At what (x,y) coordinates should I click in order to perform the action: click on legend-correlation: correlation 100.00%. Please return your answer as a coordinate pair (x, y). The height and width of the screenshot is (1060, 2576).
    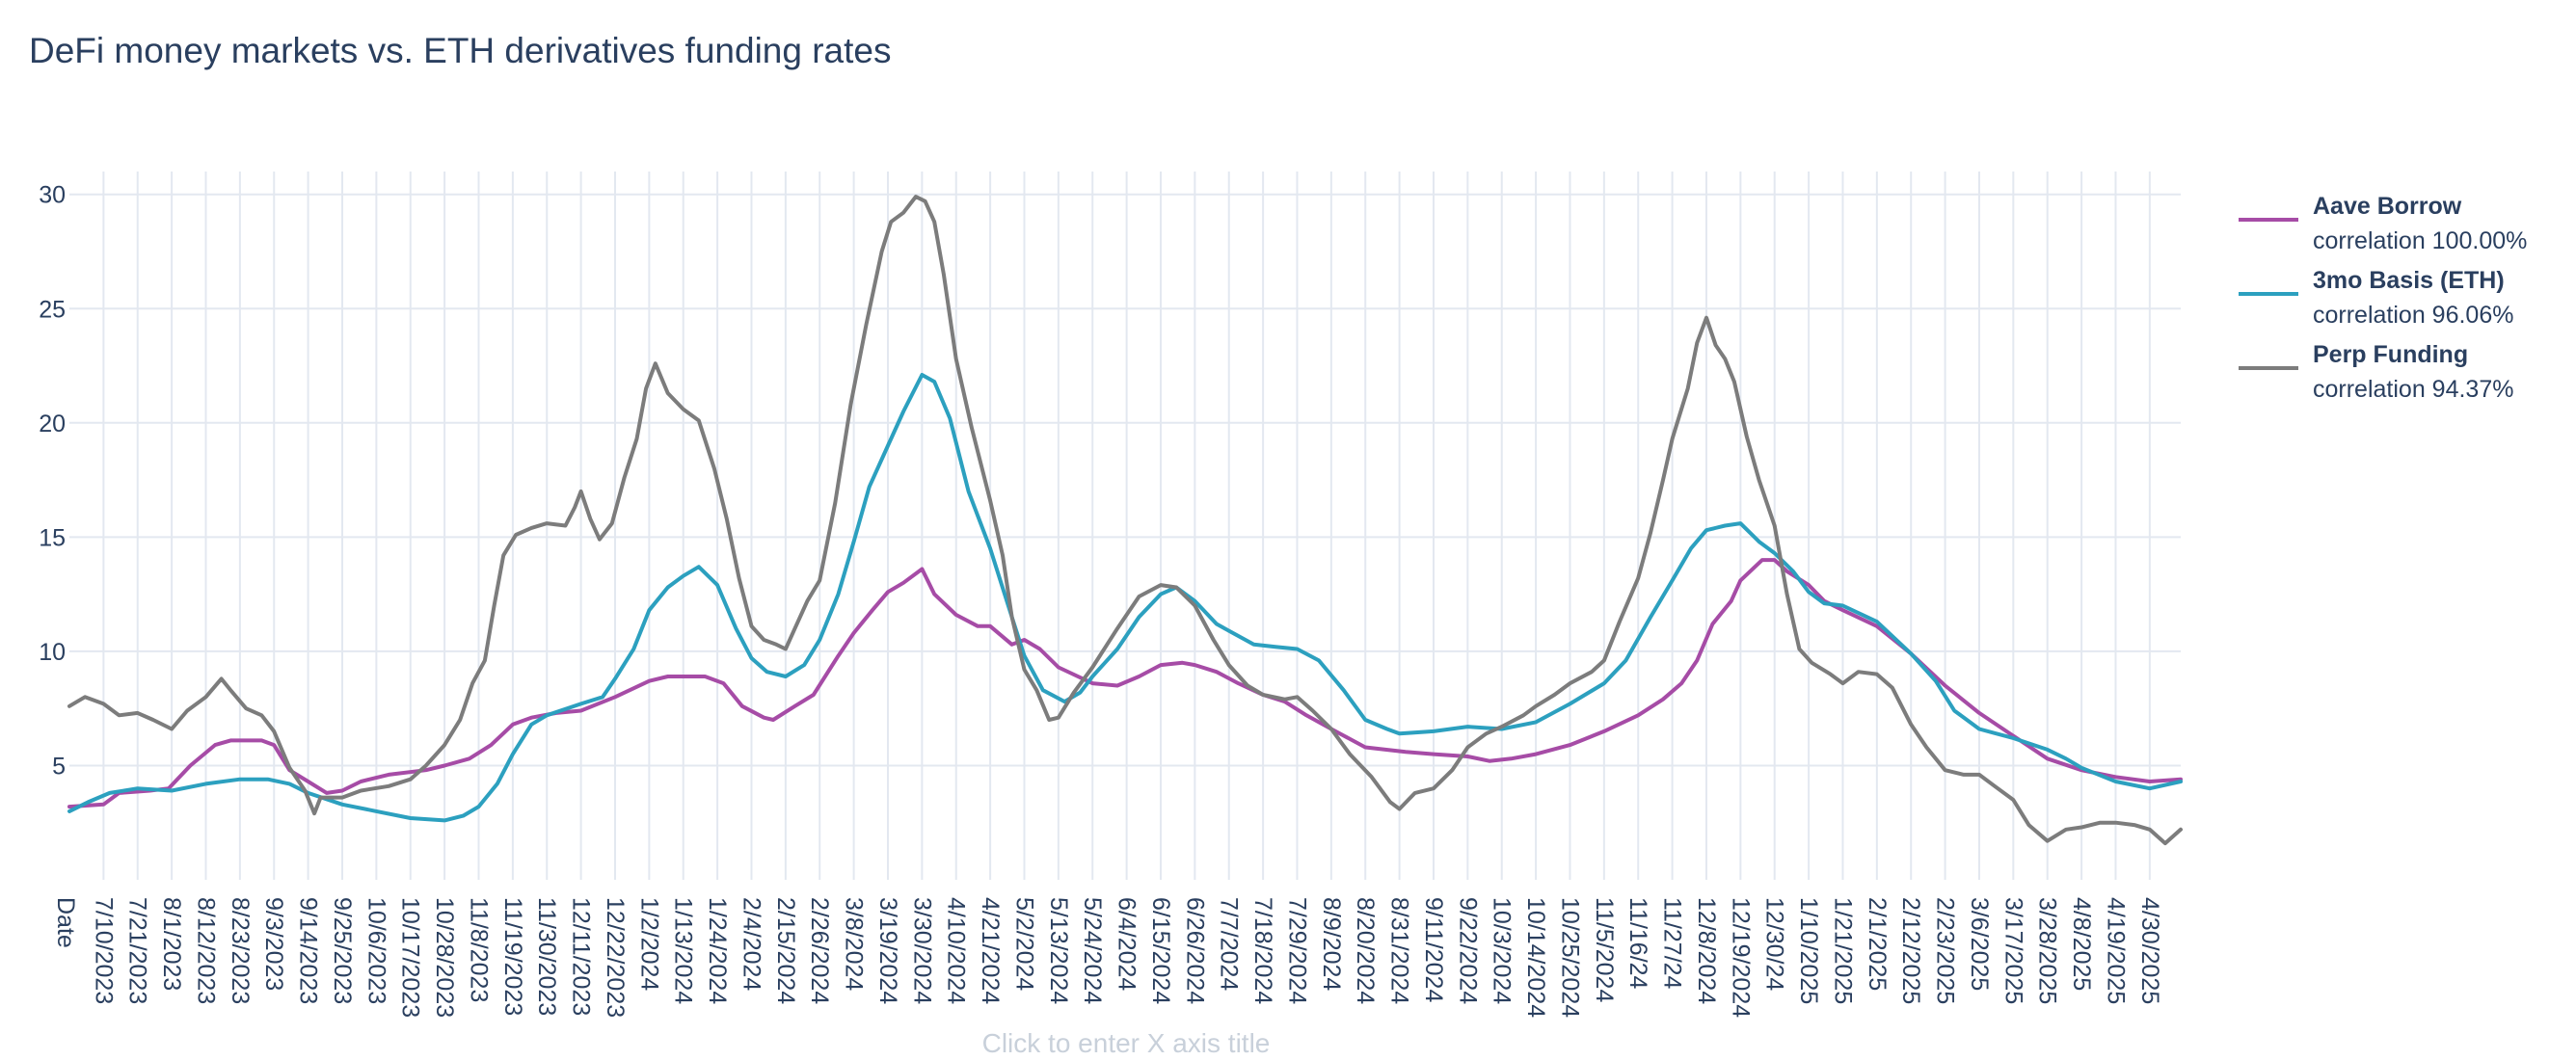
    Looking at the image, I should click on (2420, 240).